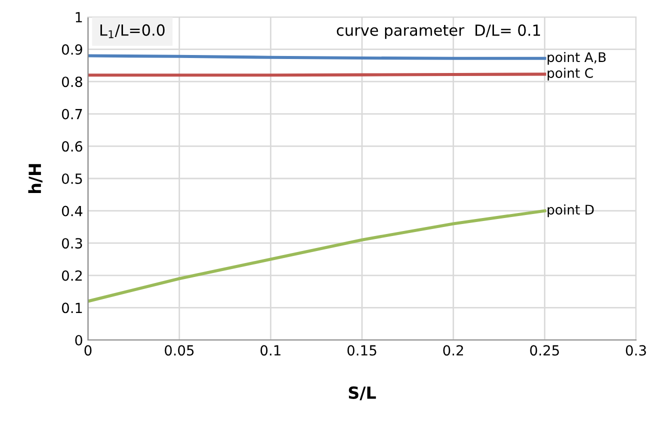 This screenshot has width=652, height=430. Describe the element at coordinates (361, 350) in the screenshot. I see `x-tick-label: 0.15` at that location.